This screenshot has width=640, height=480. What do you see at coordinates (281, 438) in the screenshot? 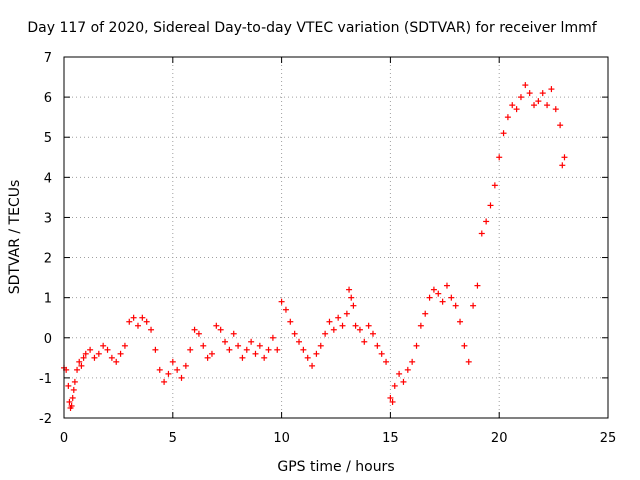
I see `x-tick-label: 10` at bounding box center [281, 438].